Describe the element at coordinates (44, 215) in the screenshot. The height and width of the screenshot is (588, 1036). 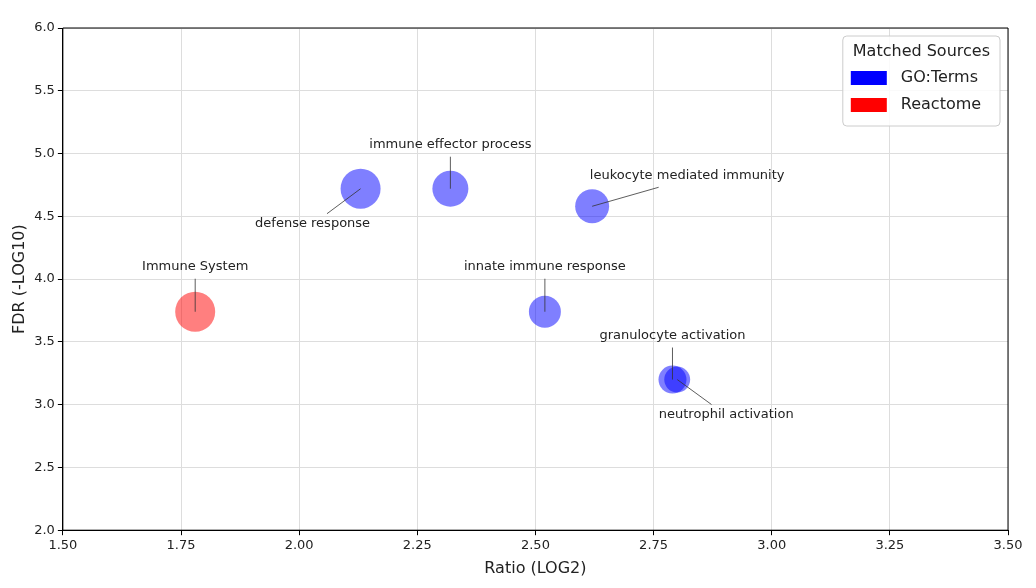
I see `y-tick-label: 4.5` at that location.